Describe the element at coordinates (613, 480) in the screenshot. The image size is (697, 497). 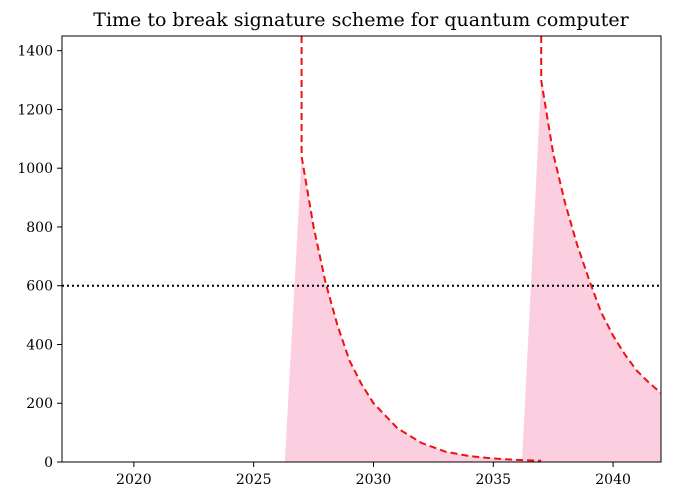
I see `x-tick-label: 2040` at that location.